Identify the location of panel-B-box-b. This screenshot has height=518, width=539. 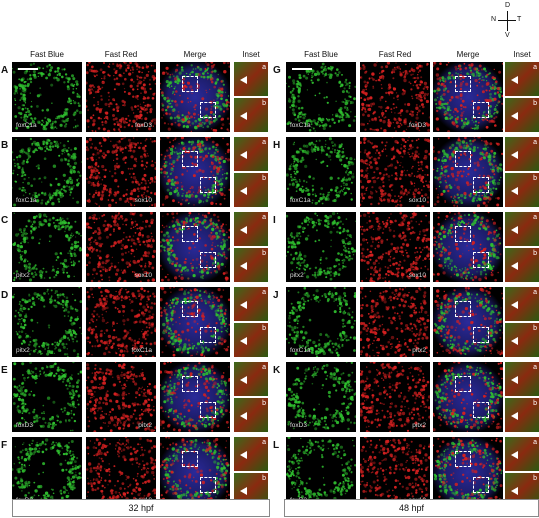
(208, 185).